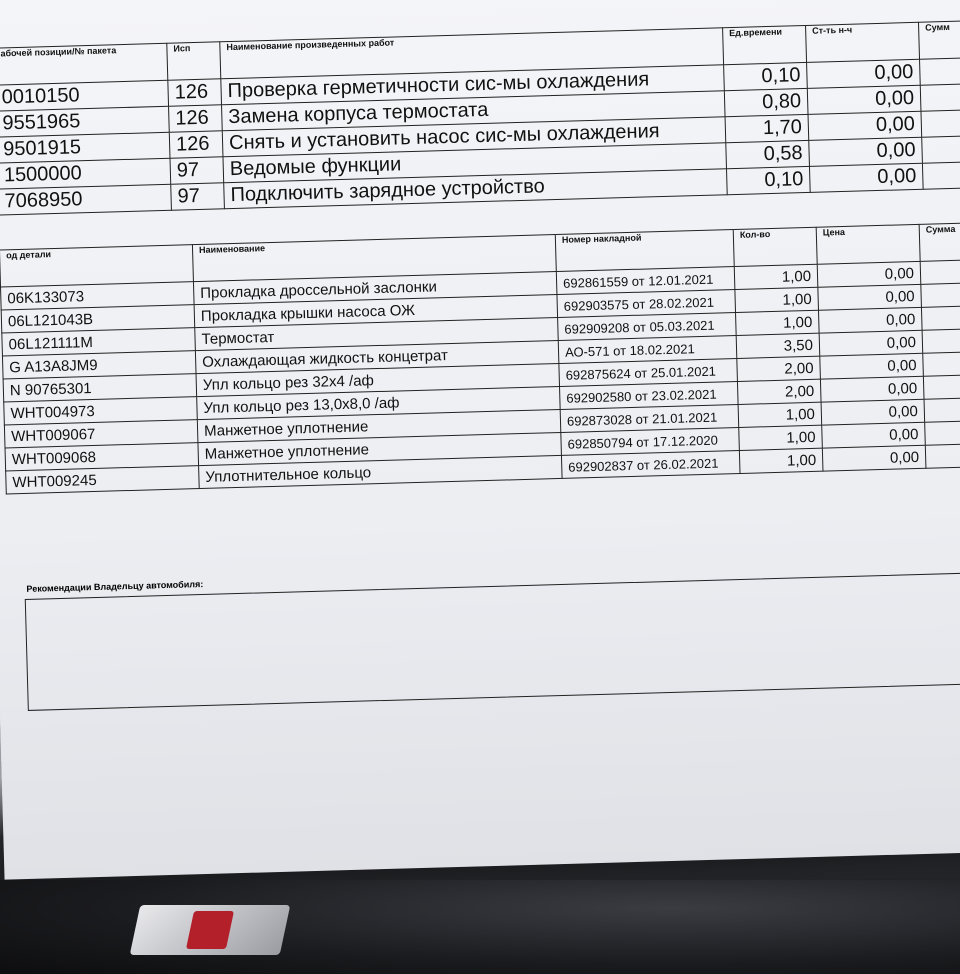 Image resolution: width=960 pixels, height=974 pixels. I want to click on cell: 0,58, so click(767, 154).